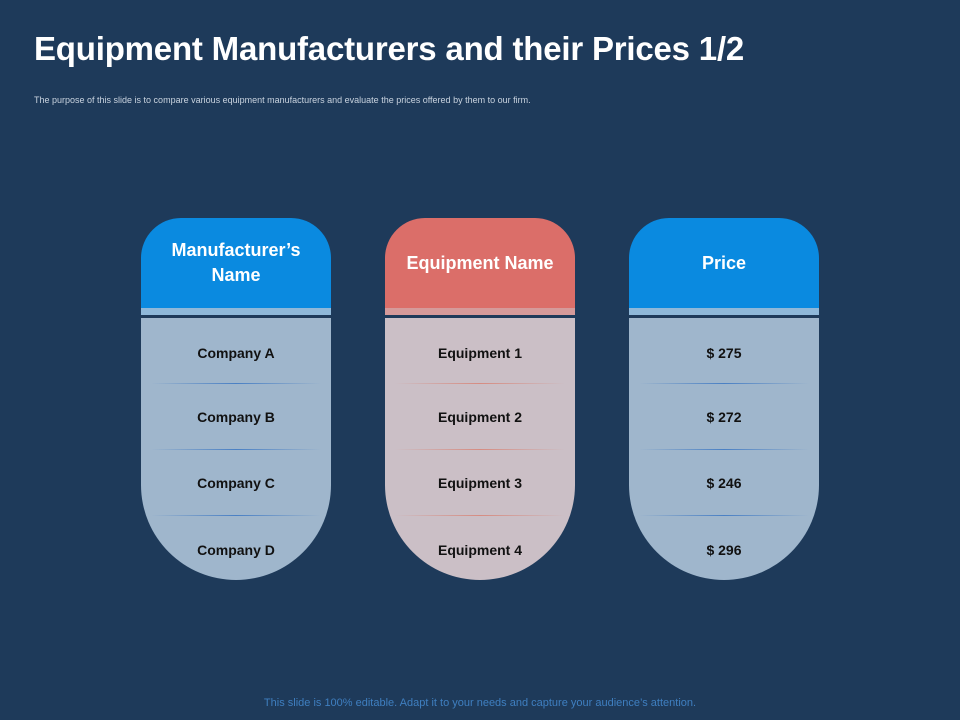 The width and height of the screenshot is (960, 720). What do you see at coordinates (236, 311) in the screenshot?
I see `manufacturer-header-strip` at bounding box center [236, 311].